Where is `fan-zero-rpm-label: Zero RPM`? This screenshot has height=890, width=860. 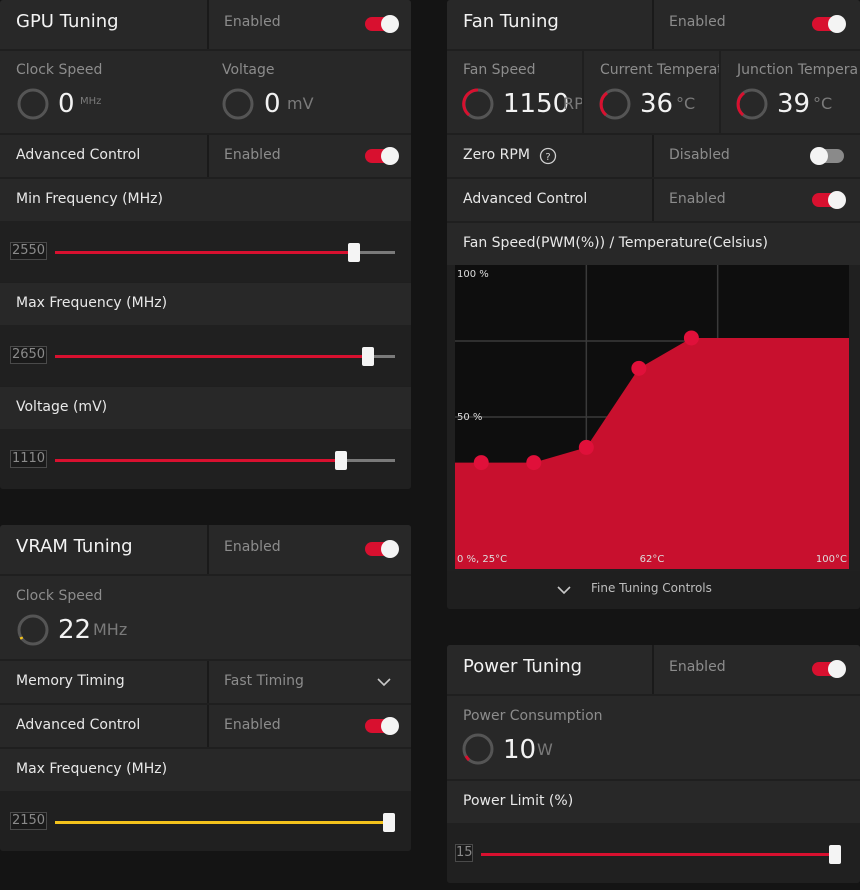 fan-zero-rpm-label: Zero RPM is located at coordinates (496, 155).